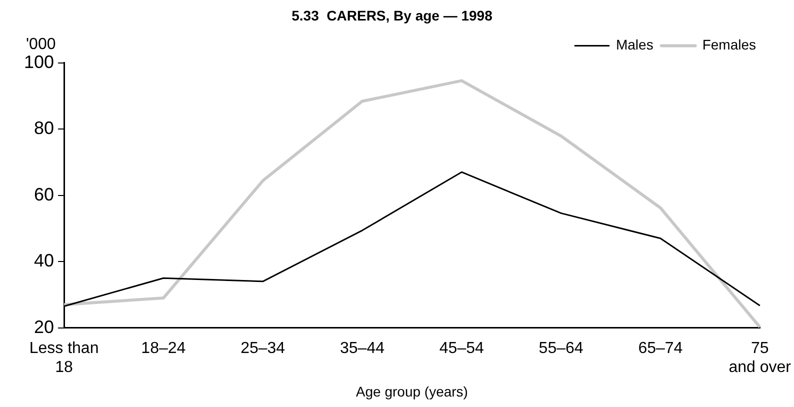 The width and height of the screenshot is (794, 407). What do you see at coordinates (44, 260) in the screenshot?
I see `y-tick-label: 40` at bounding box center [44, 260].